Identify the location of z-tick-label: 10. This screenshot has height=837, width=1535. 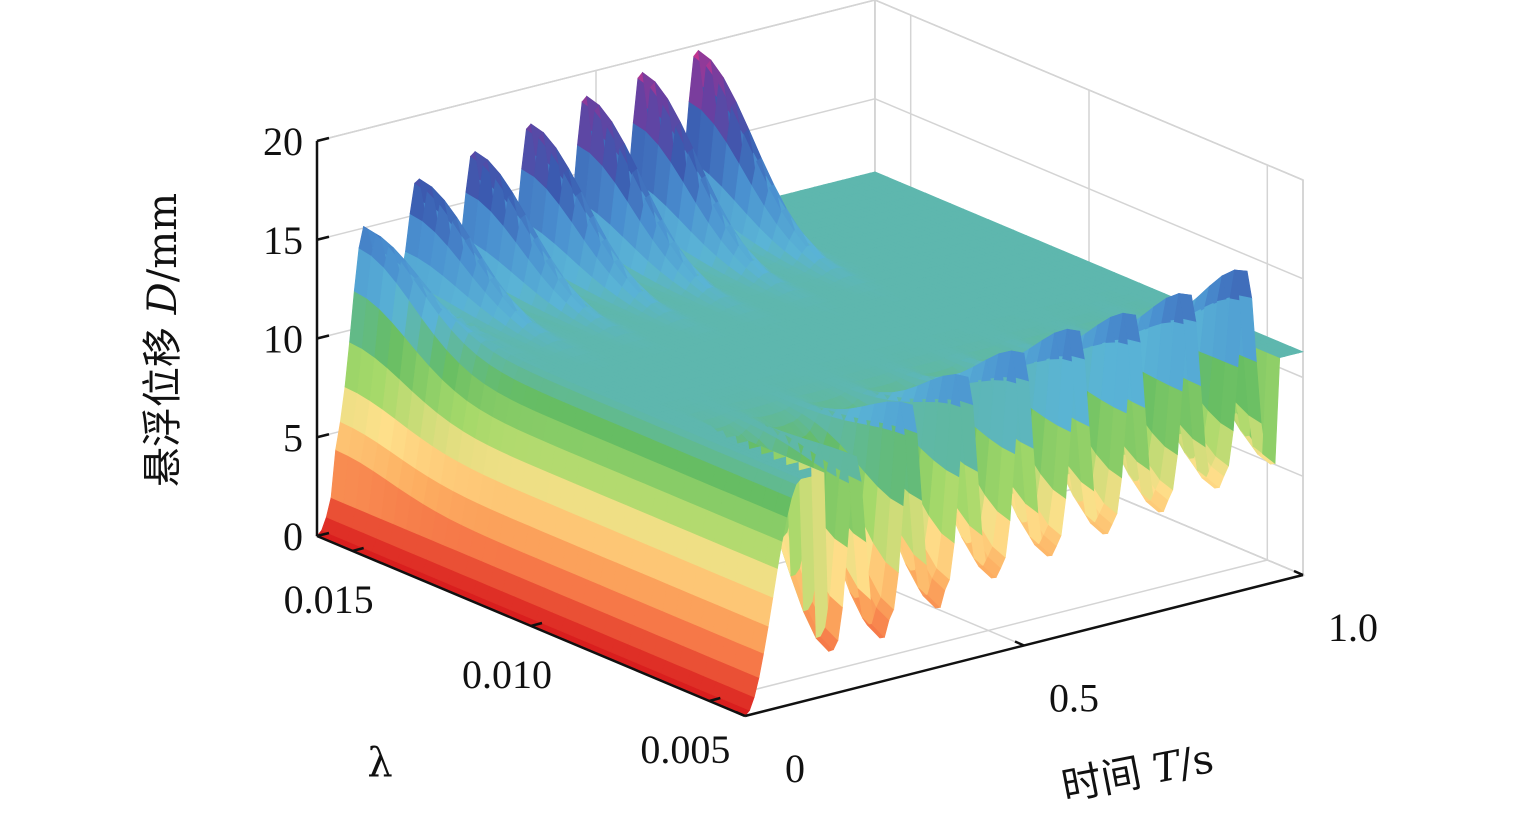
(283, 339).